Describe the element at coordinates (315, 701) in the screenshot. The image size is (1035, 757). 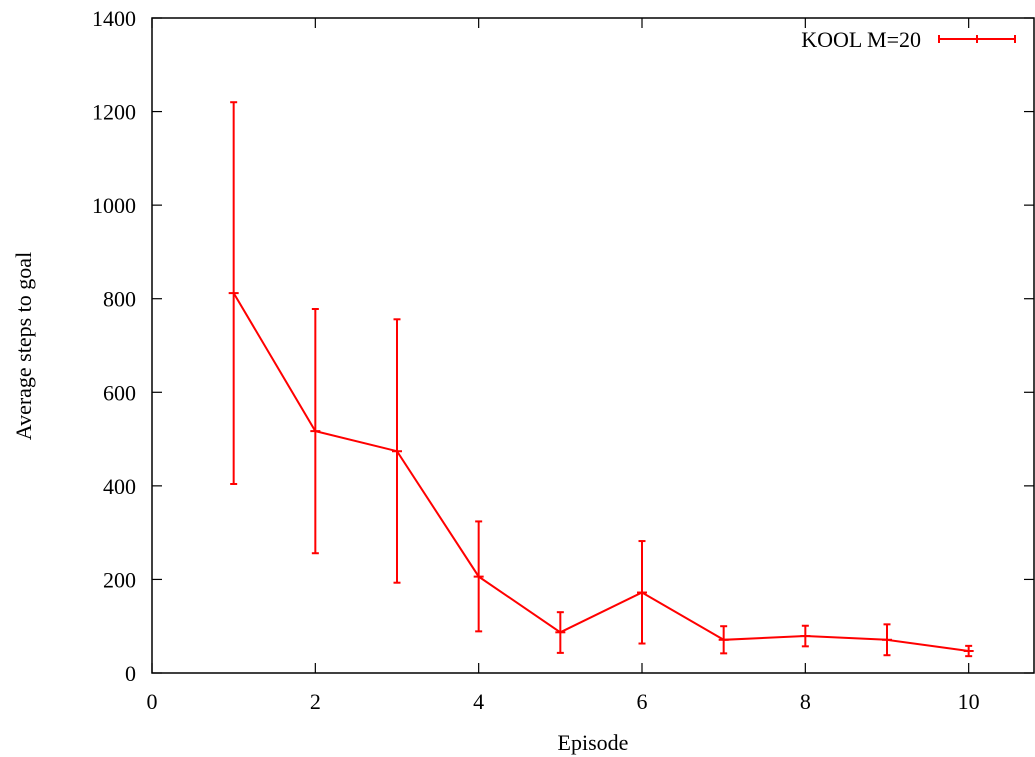
I see `x-tick-label: 2` at that location.